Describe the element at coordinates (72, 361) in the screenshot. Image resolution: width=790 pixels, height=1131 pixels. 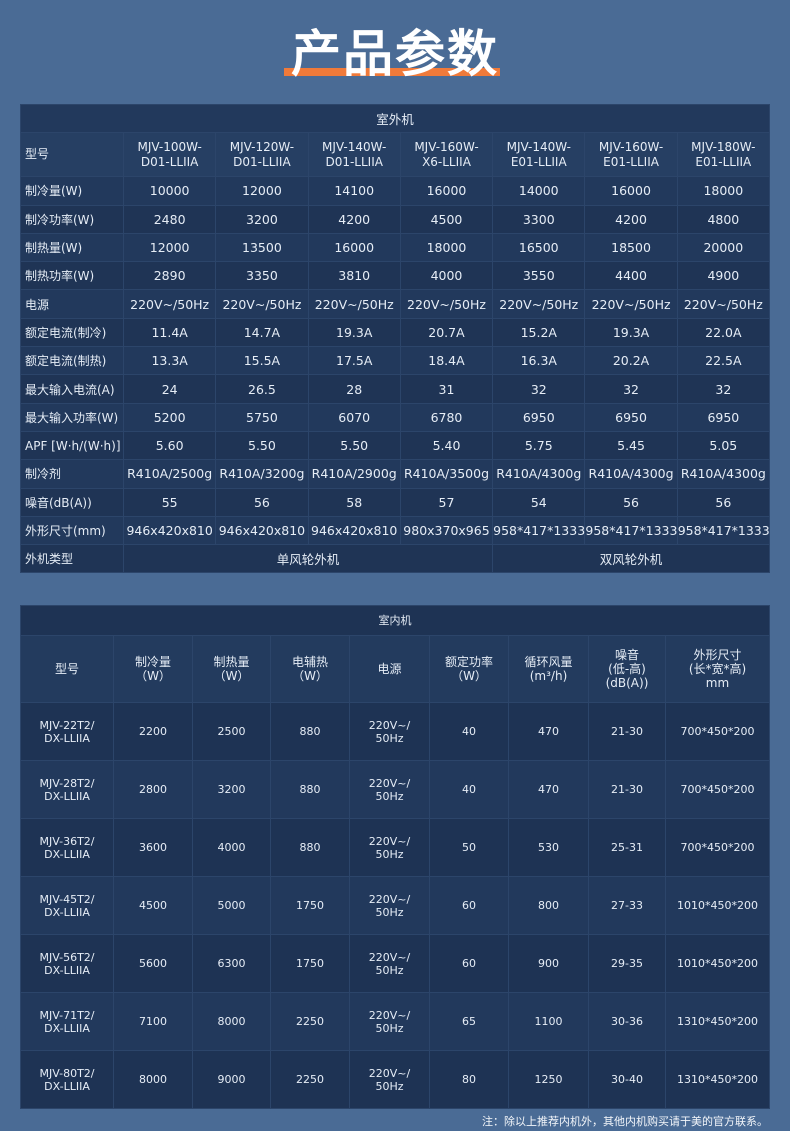
I see `row-label: 额定电流(制热)` at that location.